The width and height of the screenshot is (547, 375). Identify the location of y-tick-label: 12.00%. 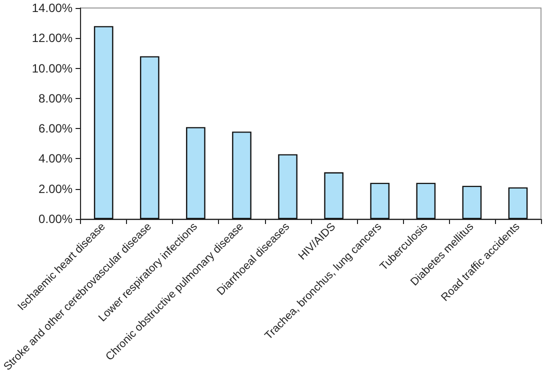
(52, 38).